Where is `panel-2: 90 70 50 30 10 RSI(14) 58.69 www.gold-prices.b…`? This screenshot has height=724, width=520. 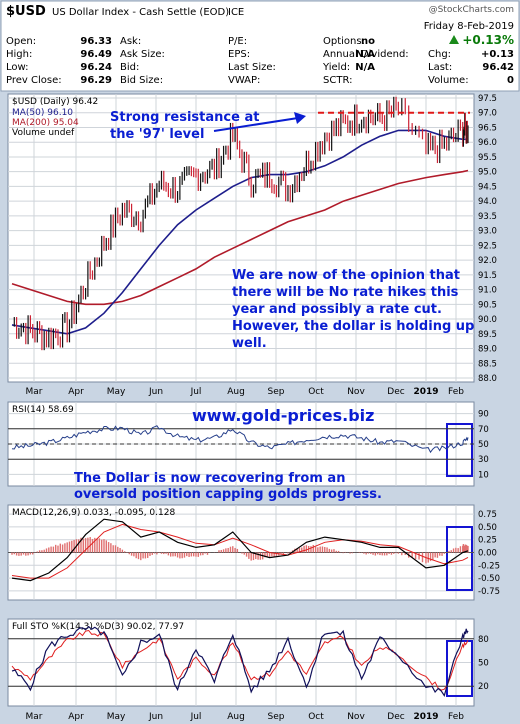 panel-2: 90 70 50 30 10 RSI(14) 58.69 www.gold-prices.b… is located at coordinates (248, 451).